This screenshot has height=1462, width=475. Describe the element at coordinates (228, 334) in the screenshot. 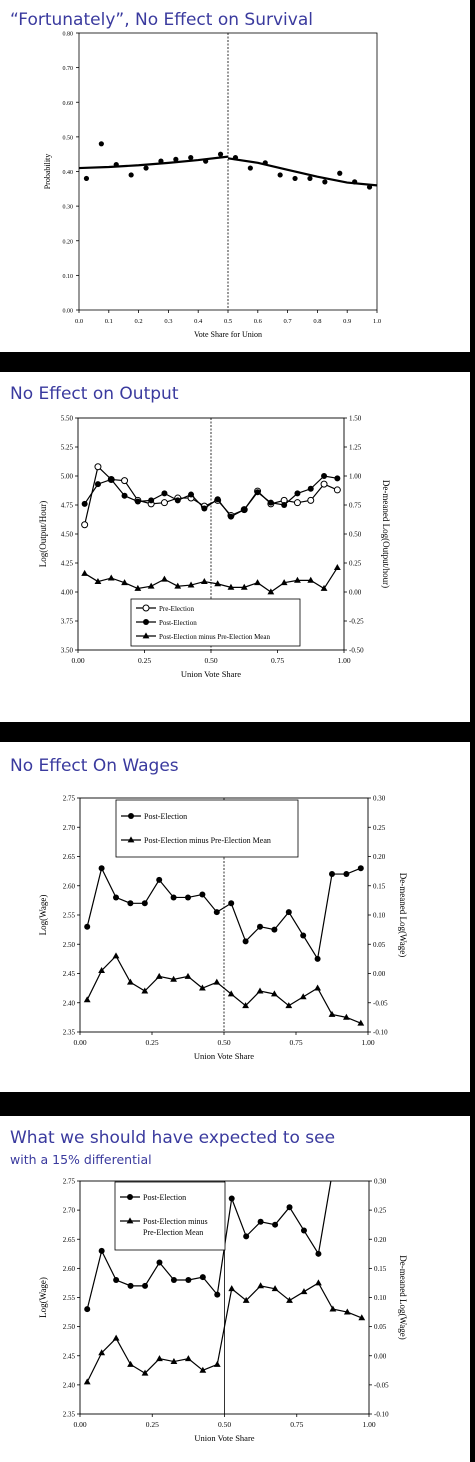

I see `x-axis-label: Vote Share for Union` at that location.